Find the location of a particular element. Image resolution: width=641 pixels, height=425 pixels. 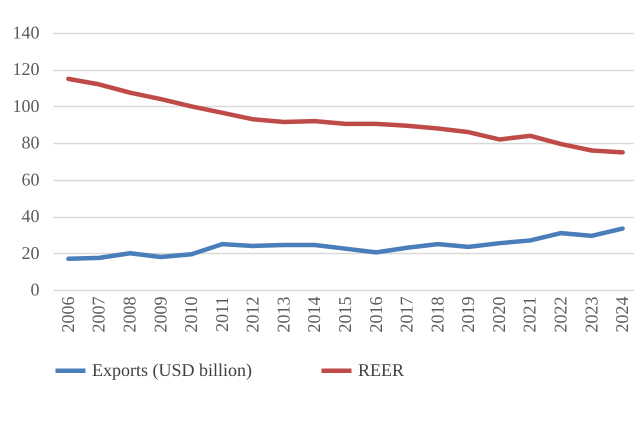

line-series is located at coordinates (345, 244).